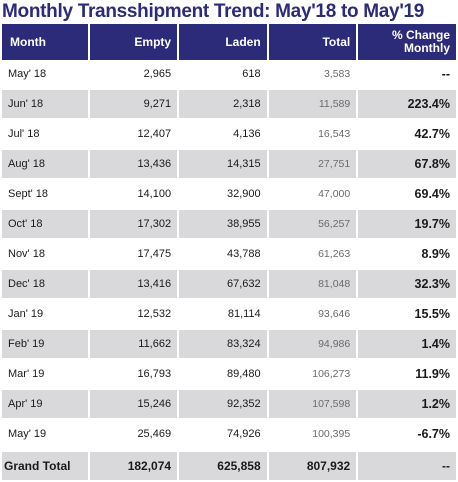  I want to click on cell-empty: 15,246, so click(133, 405).